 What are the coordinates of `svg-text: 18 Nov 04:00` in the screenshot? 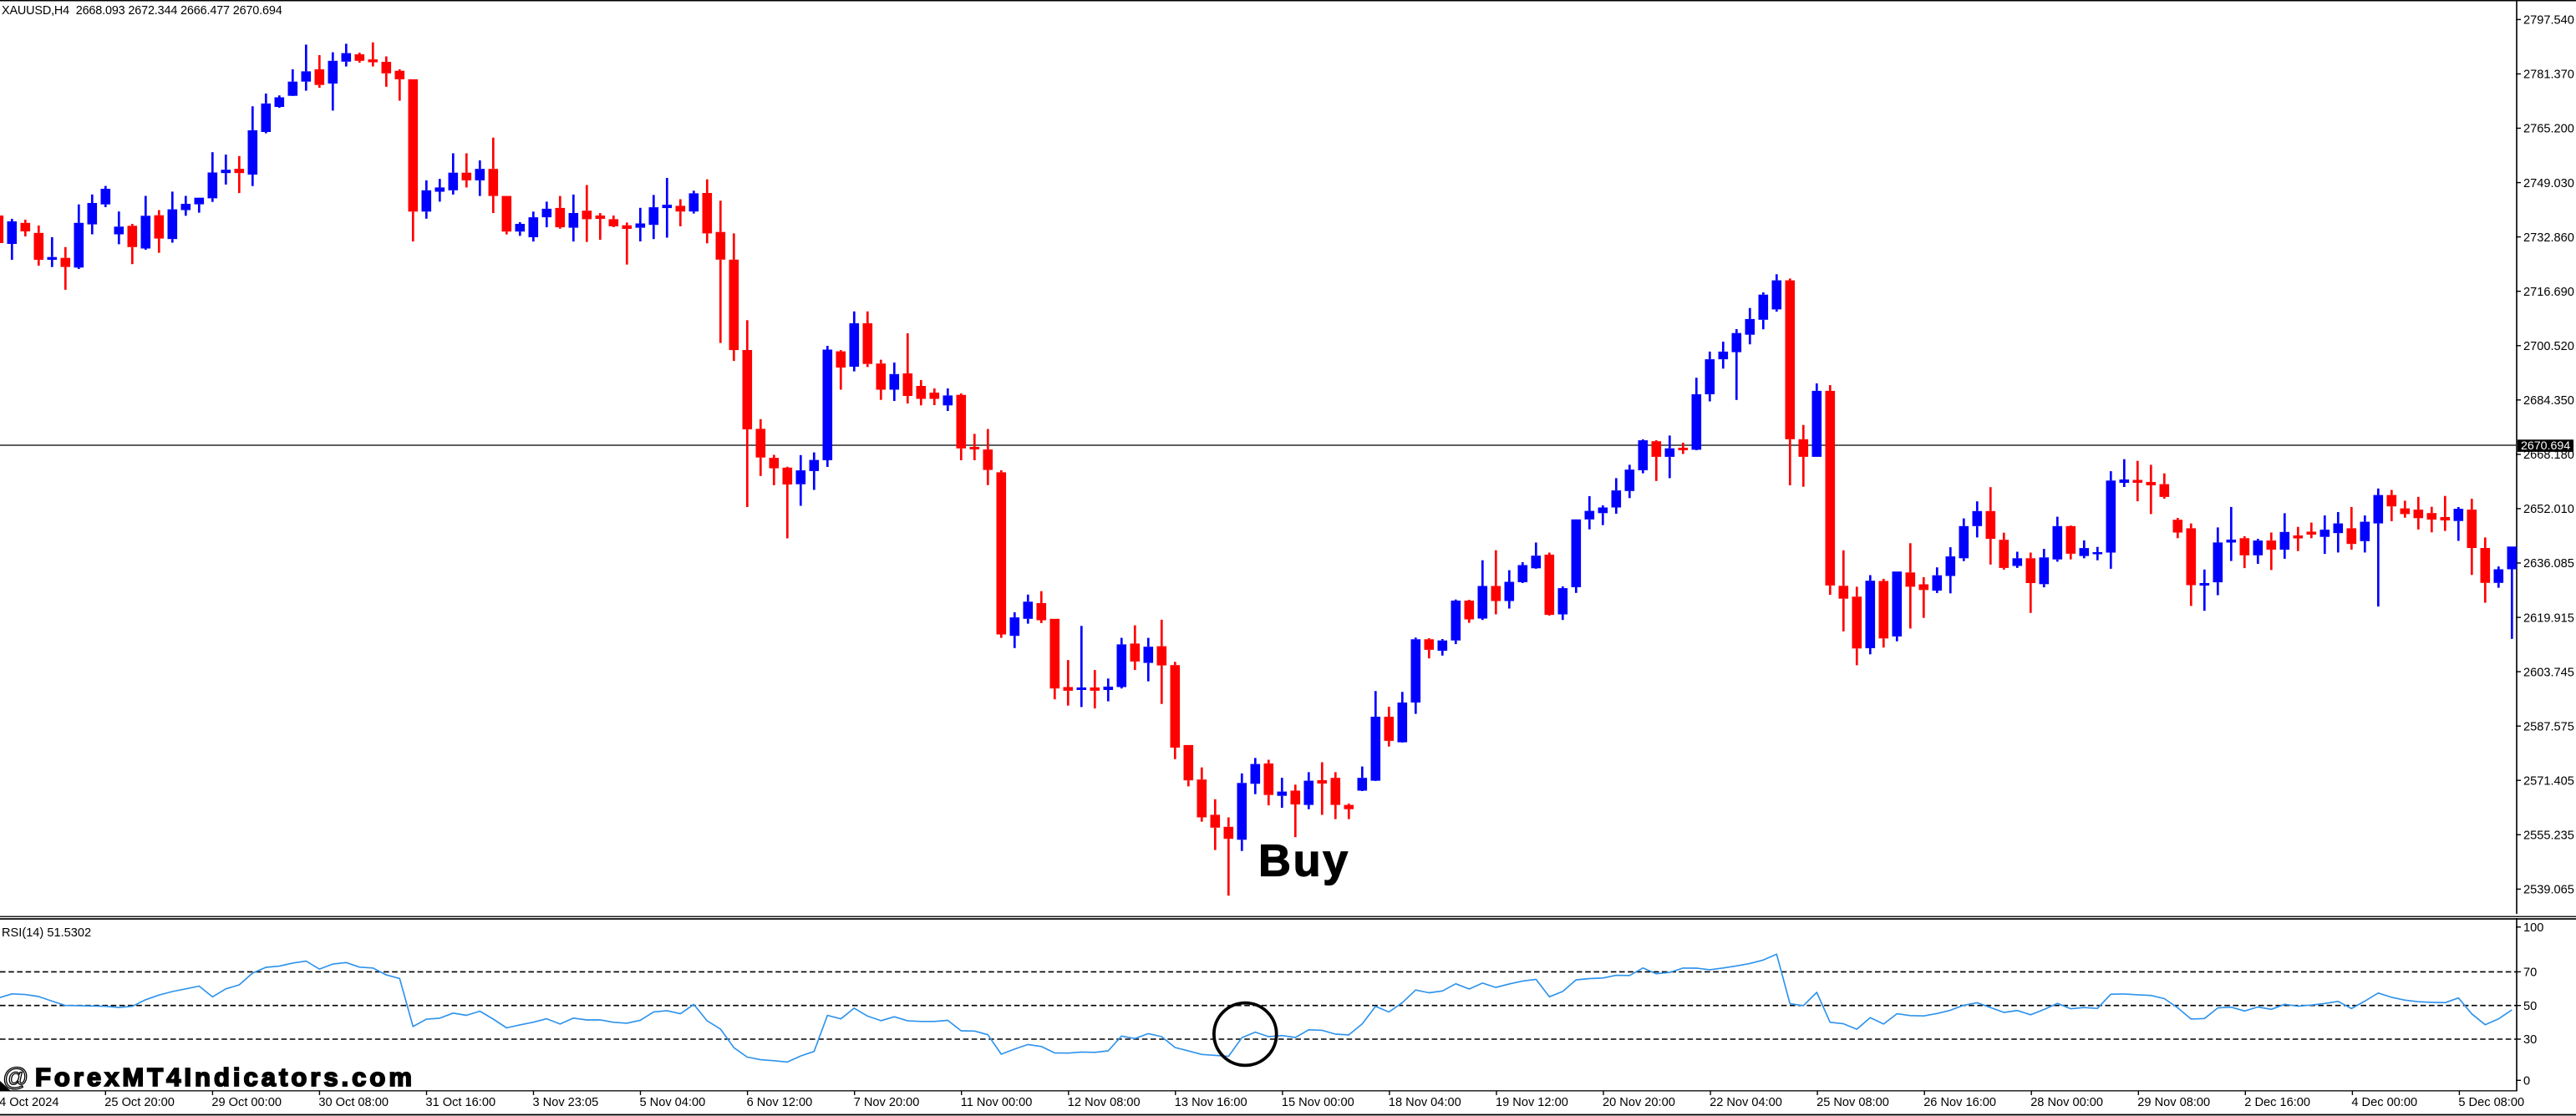 It's located at (1425, 1102).